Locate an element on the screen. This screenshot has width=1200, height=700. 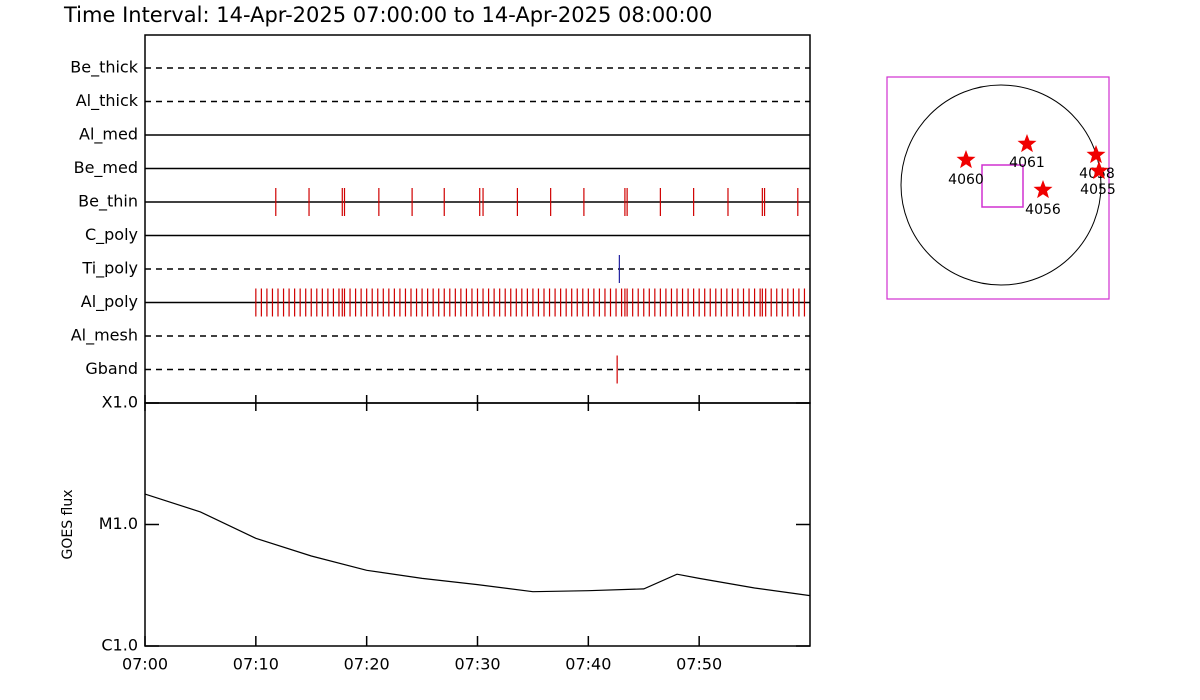
row-label: Be_med is located at coordinates (106, 168).